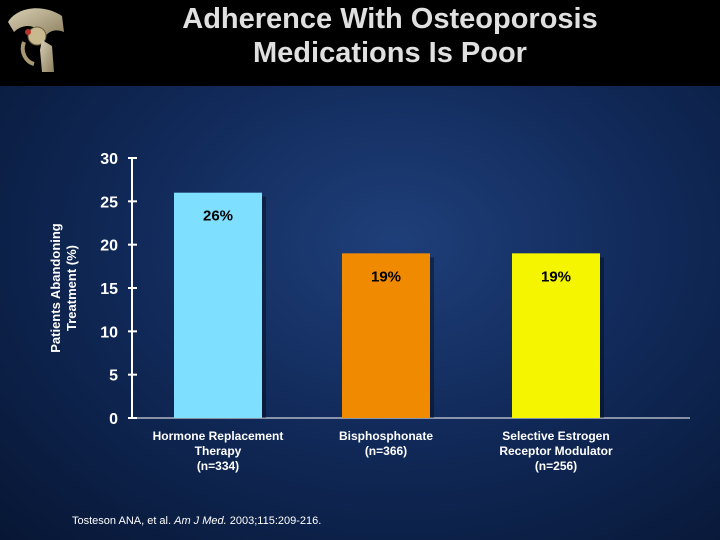  I want to click on x-category-label: Bisphosphonate, so click(386, 436).